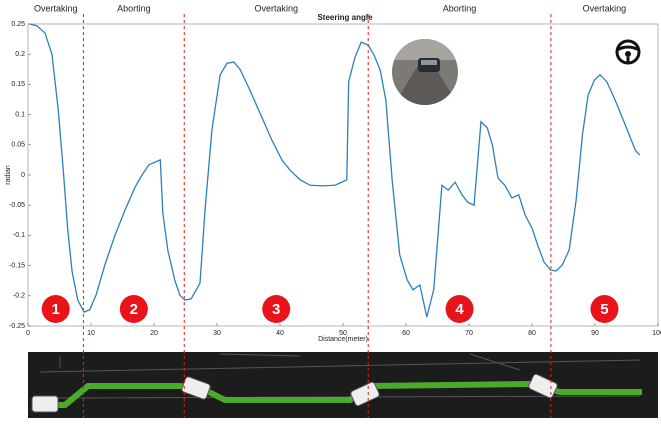  I want to click on y-tick-label: 0, so click(23, 175).